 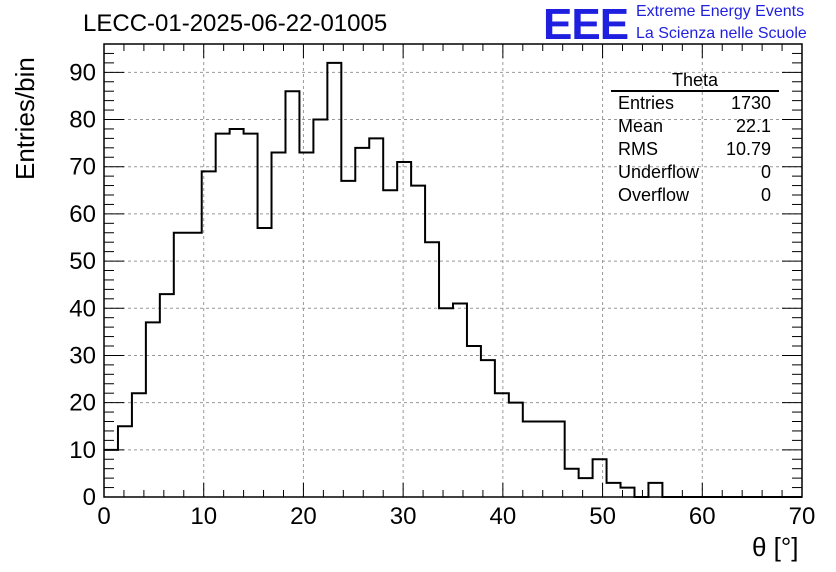 I want to click on eee-logo: EEE, so click(x=586, y=24).